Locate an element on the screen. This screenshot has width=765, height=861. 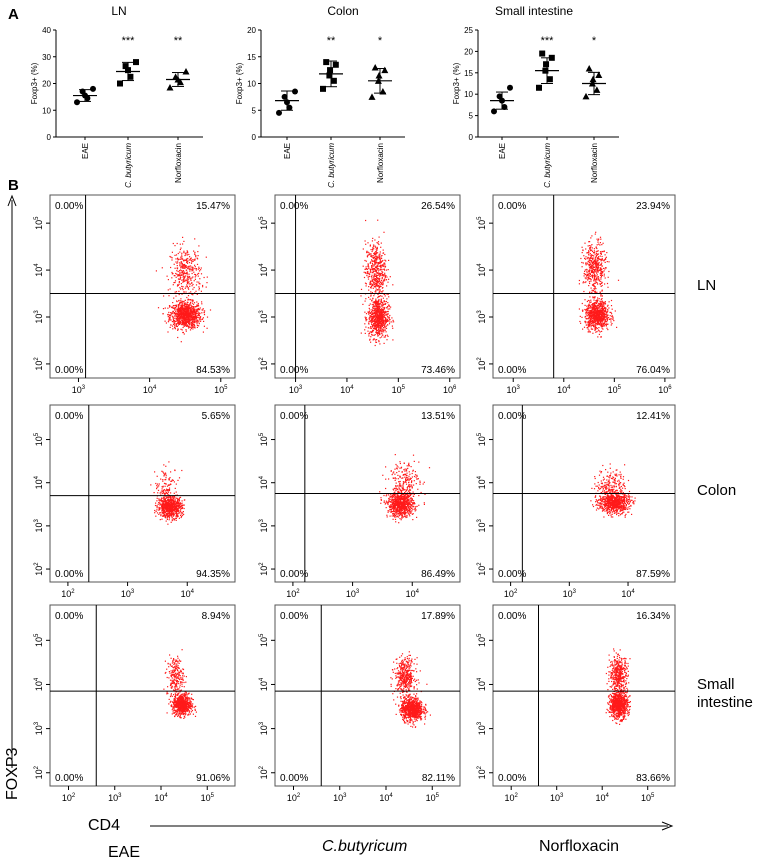
summary-x-tick-label: Norfloxacin is located at coordinates (594, 163).